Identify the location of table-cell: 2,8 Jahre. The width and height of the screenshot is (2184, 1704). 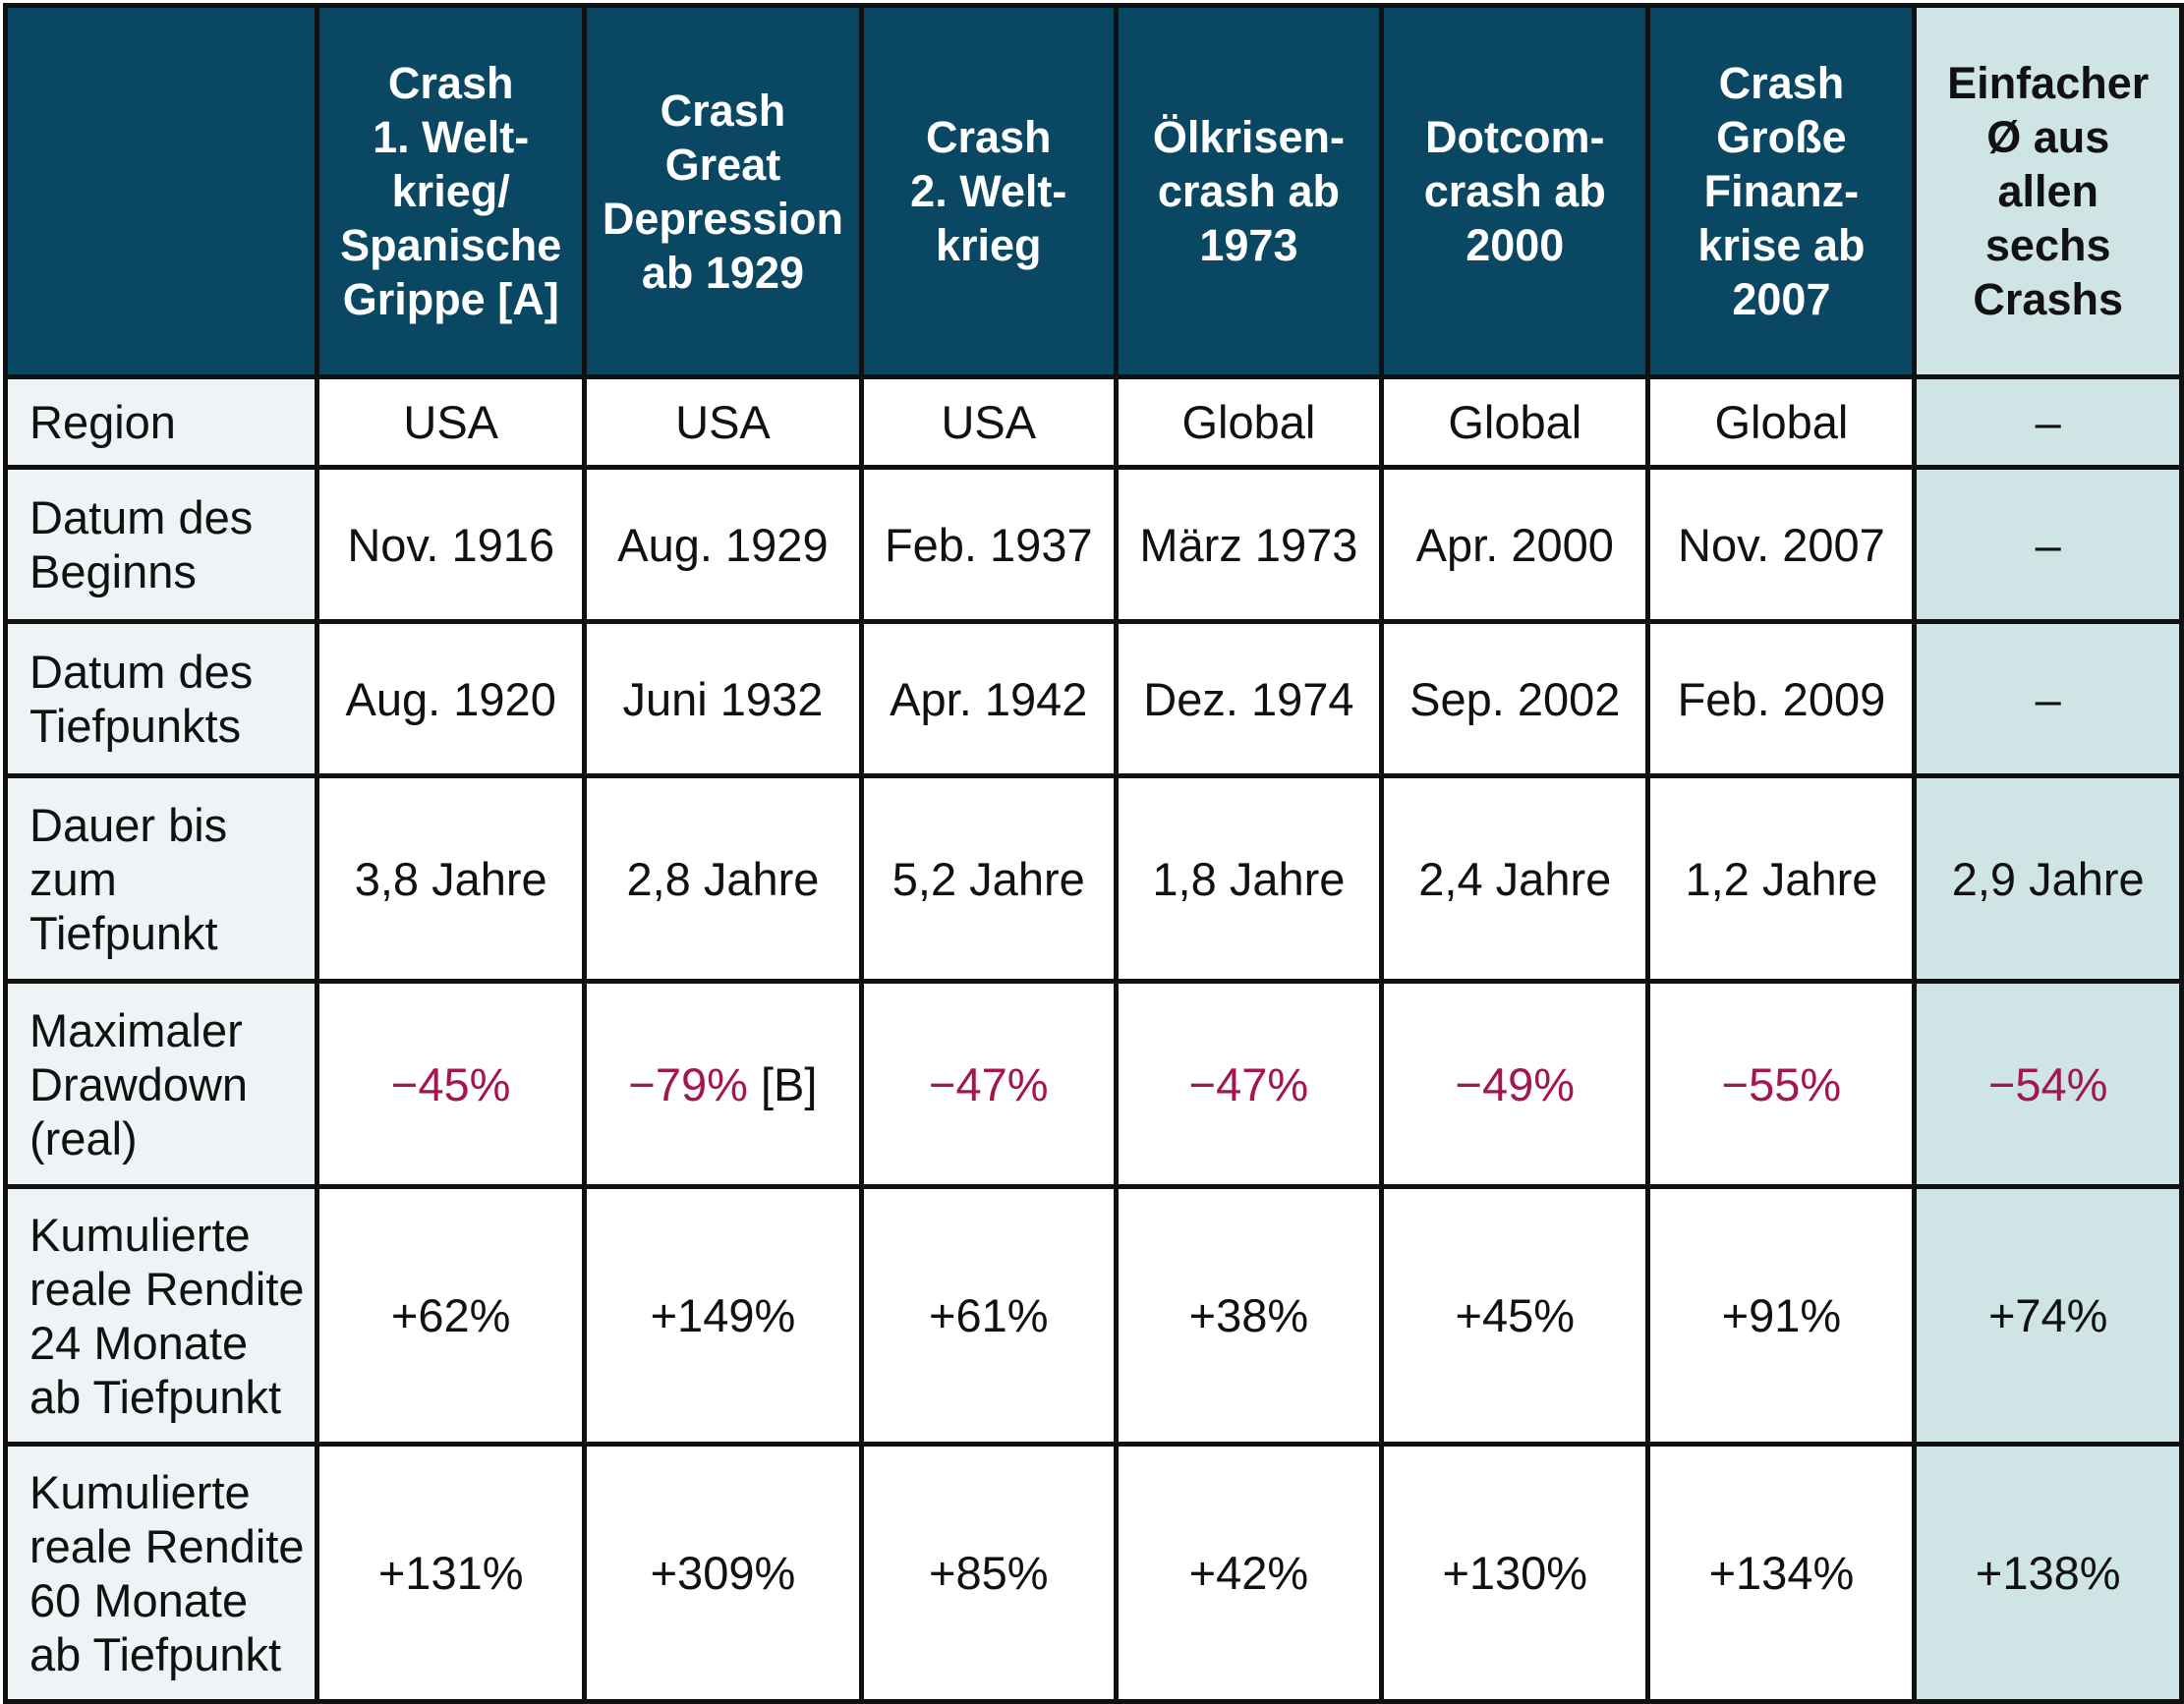
(723, 878).